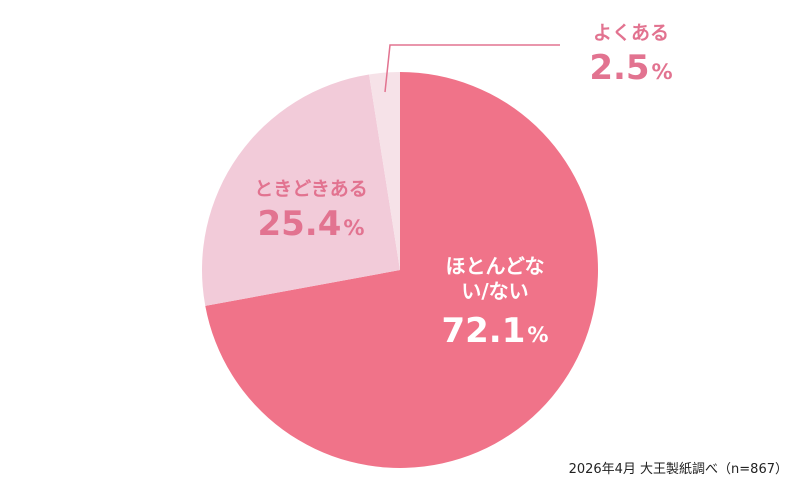  Describe the element at coordinates (678, 469) in the screenshot. I see `source-note: 2026年4月 大王製紙調べ（n=867）` at that location.